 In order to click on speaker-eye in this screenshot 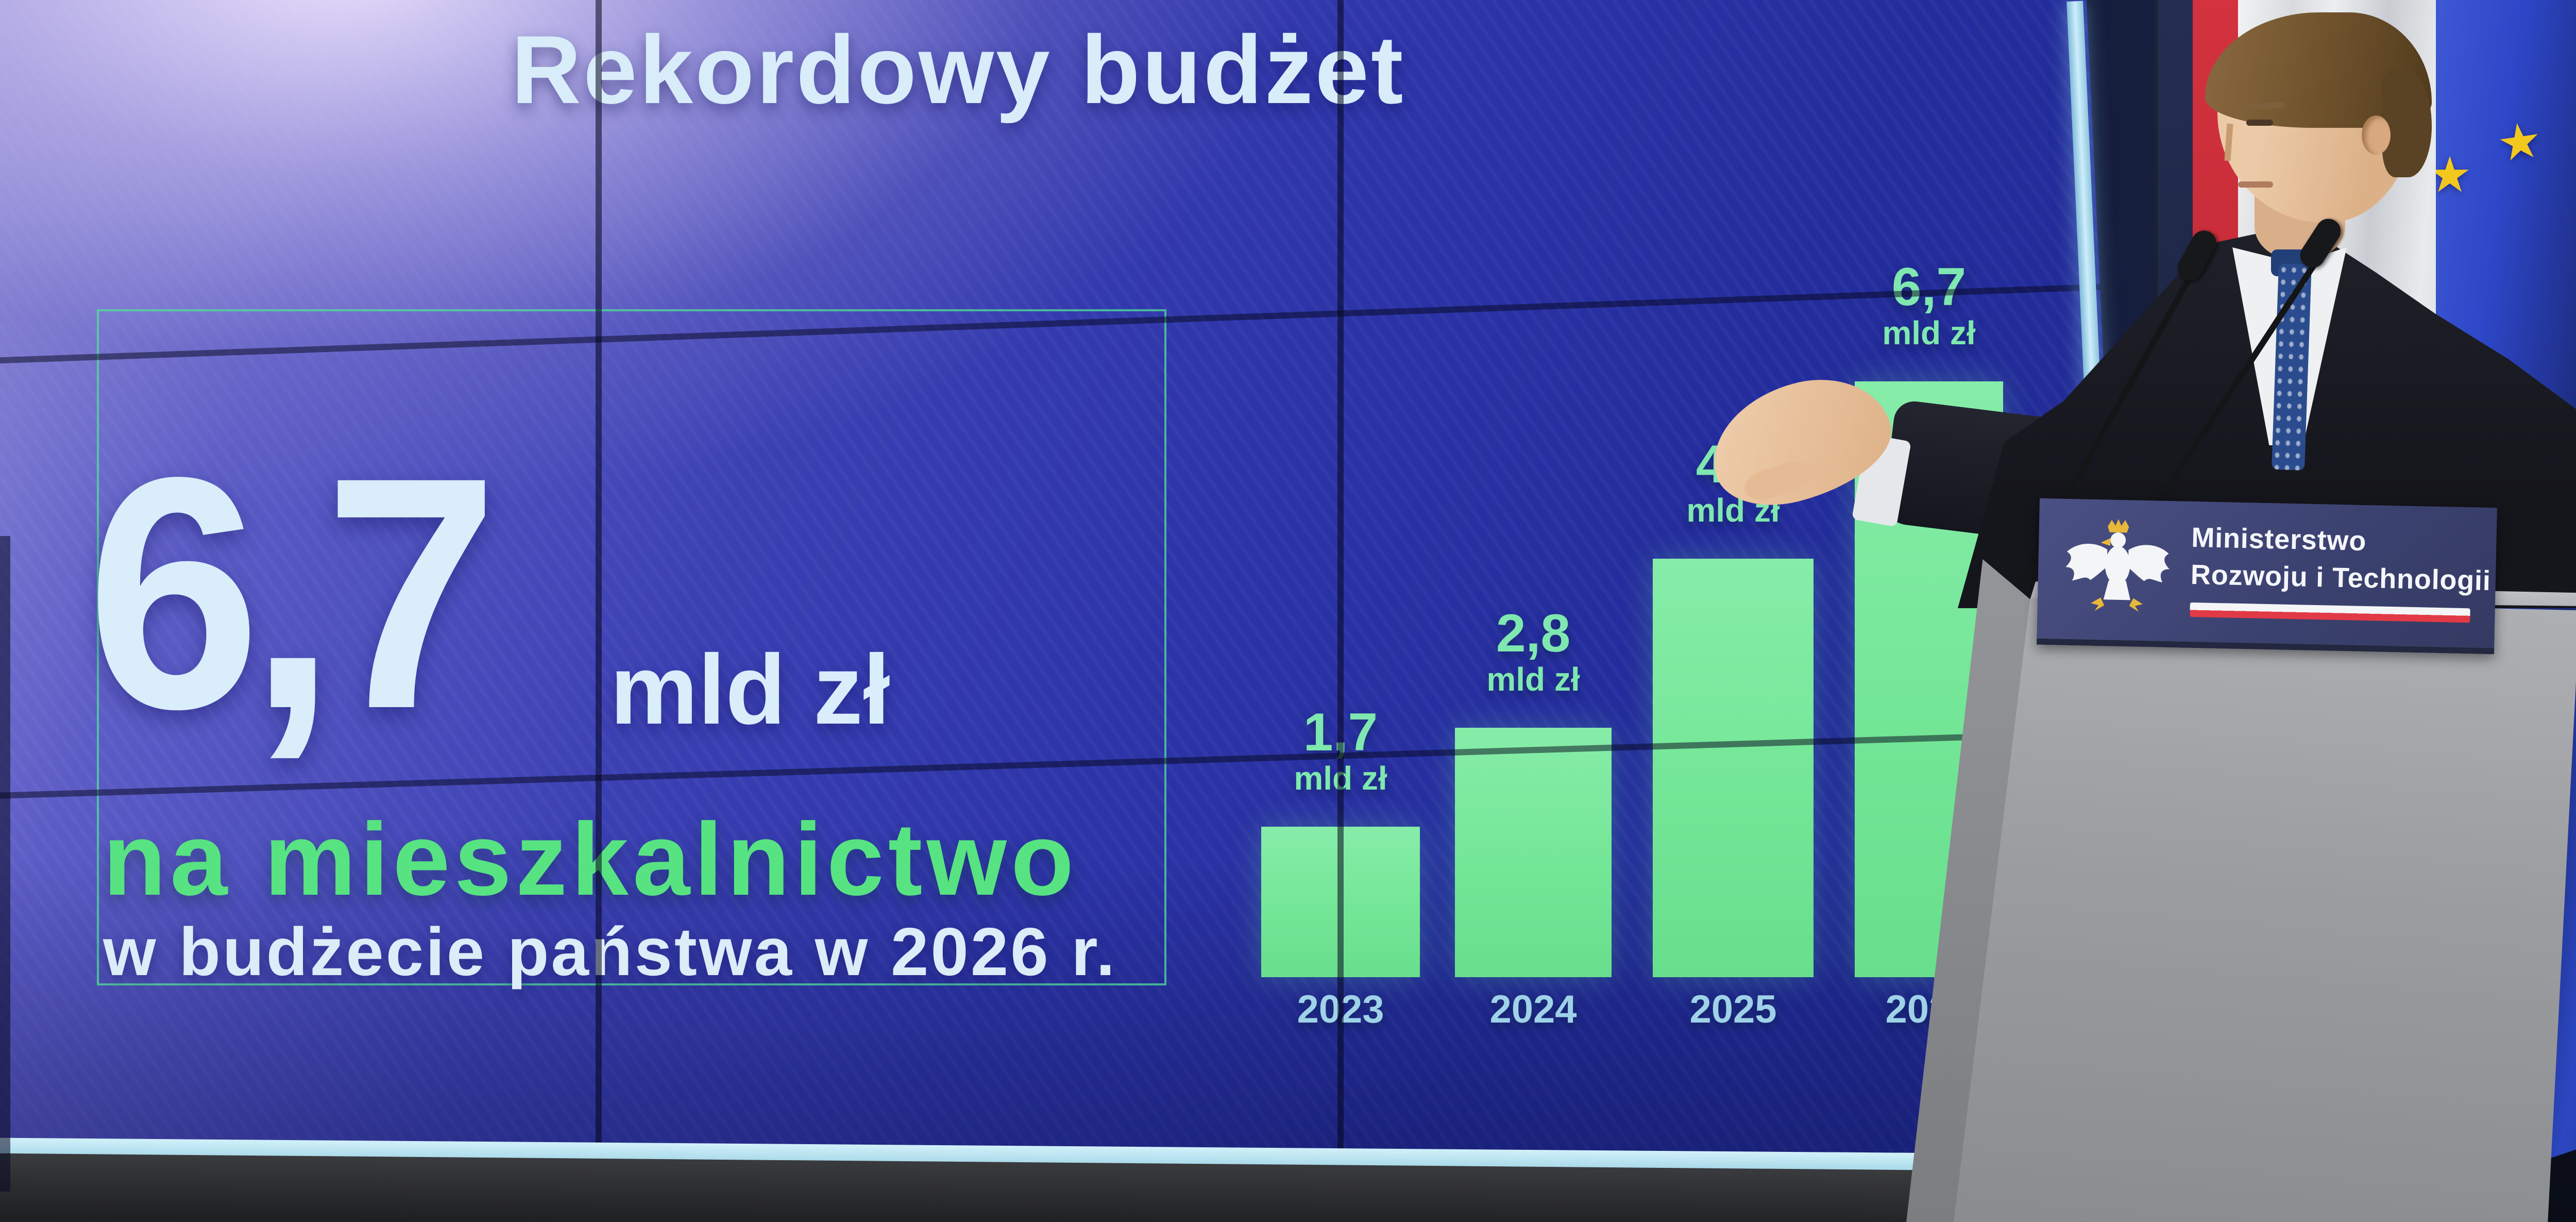, I will do `click(2259, 123)`.